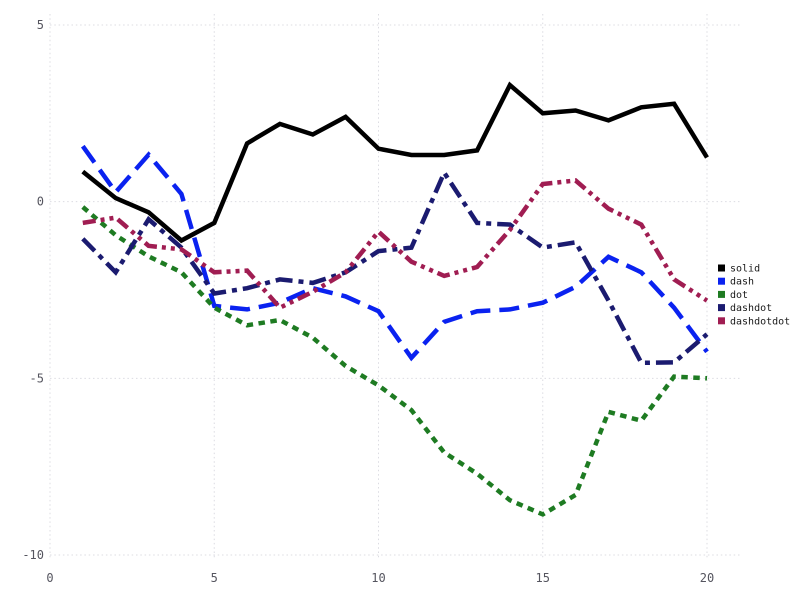  Describe the element at coordinates (721, 321) in the screenshot. I see `legend-swatch-dashdotdot` at that location.